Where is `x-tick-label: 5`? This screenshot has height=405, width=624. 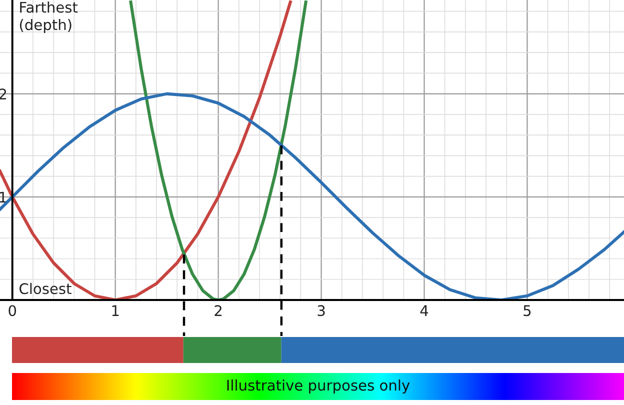
x-tick-label: 5 is located at coordinates (527, 310).